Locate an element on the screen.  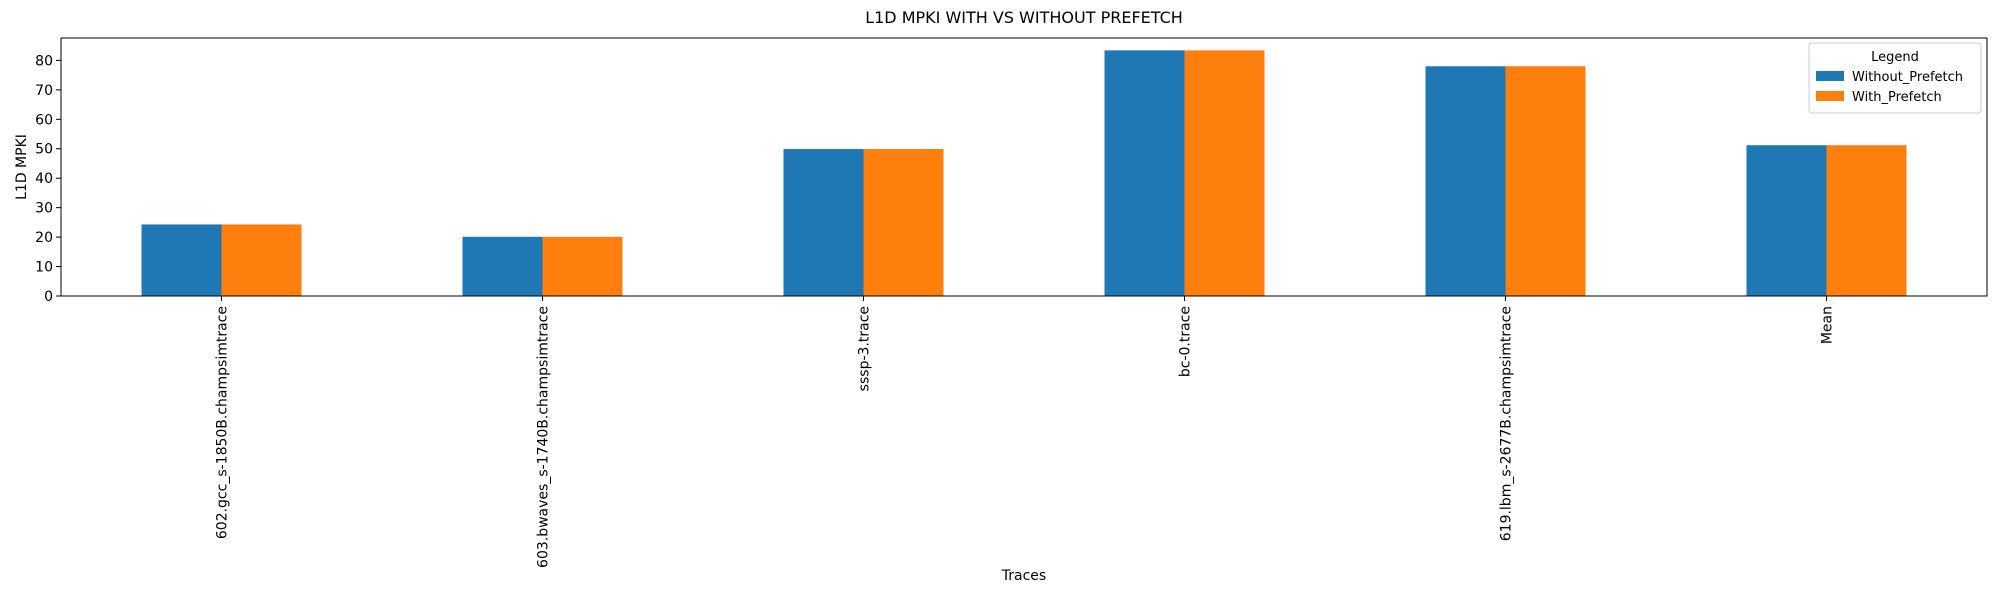
legend-label: Without_Prefetch is located at coordinates (1907, 77).